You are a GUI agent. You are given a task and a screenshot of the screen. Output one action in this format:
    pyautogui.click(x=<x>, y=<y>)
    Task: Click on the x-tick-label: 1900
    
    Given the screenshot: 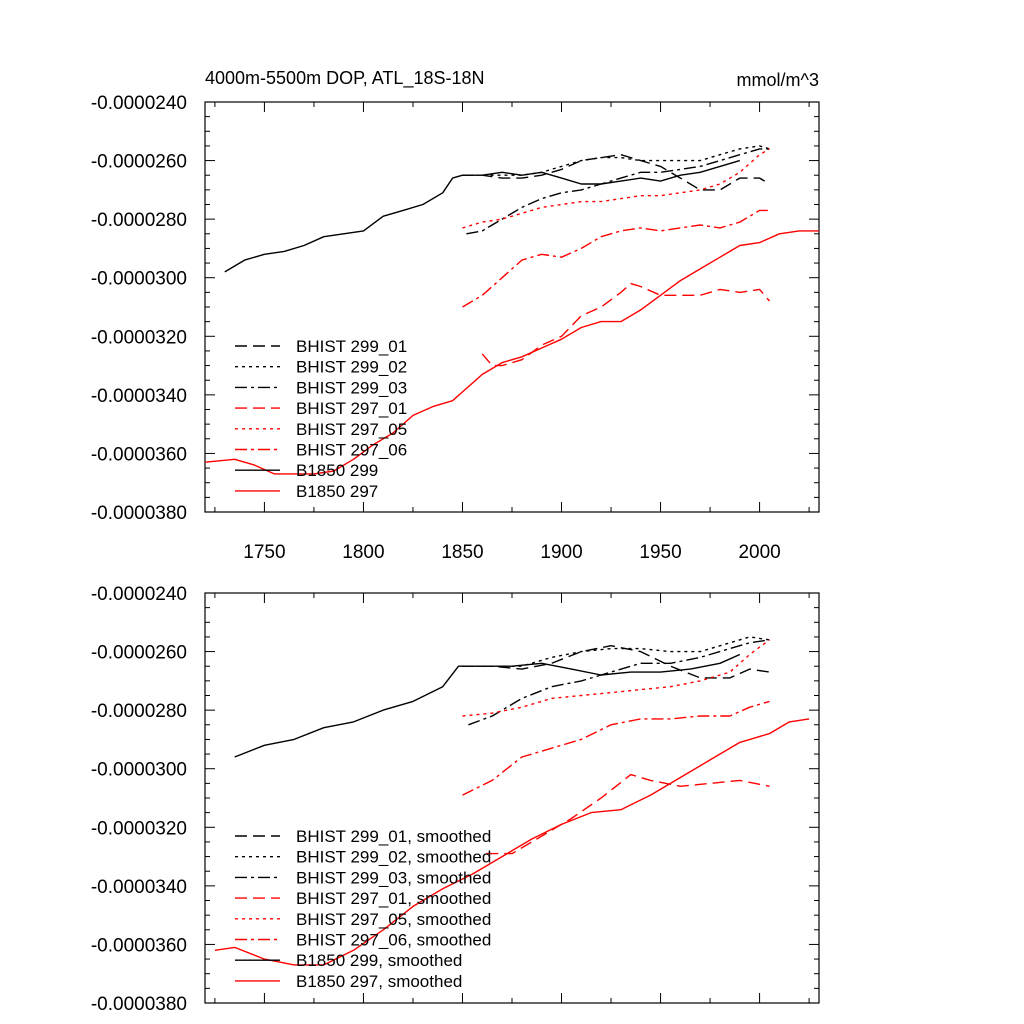 What is the action you would take?
    pyautogui.click(x=561, y=552)
    